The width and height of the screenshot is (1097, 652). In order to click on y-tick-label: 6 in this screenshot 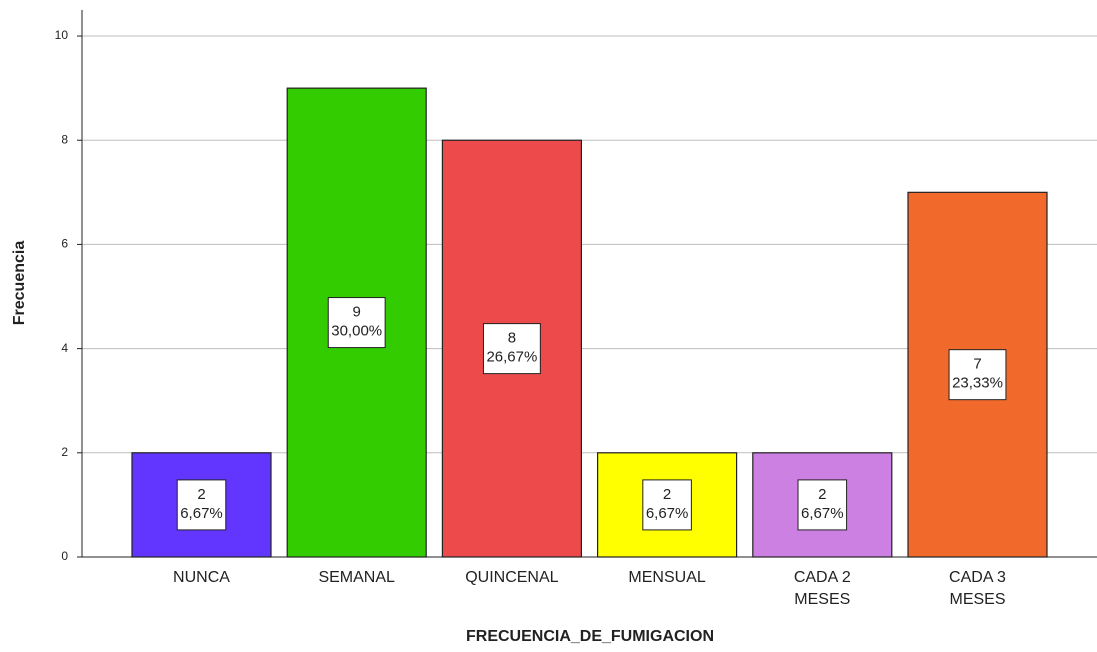, I will do `click(64, 244)`.